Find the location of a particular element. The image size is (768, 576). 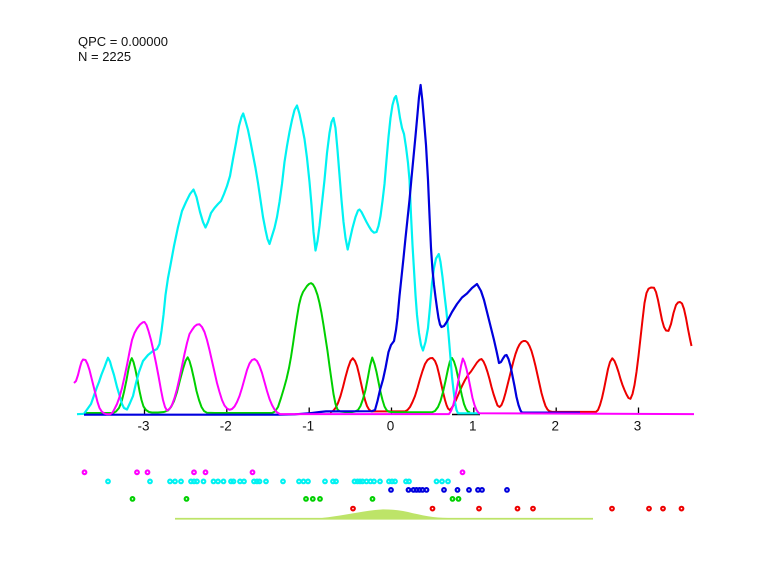

svg-text: -3 is located at coordinates (143, 426).